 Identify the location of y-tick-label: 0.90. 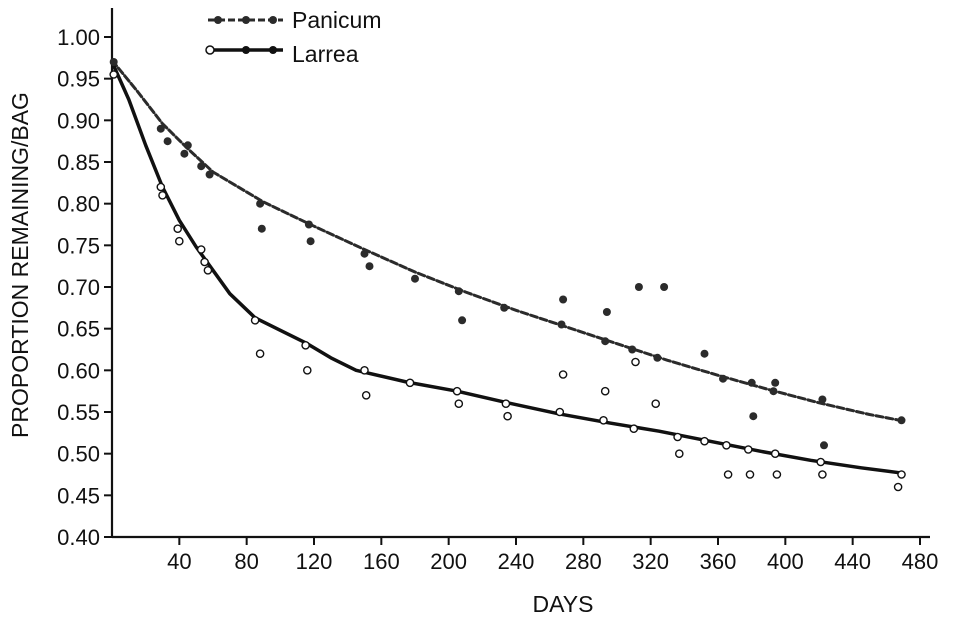
(78, 120).